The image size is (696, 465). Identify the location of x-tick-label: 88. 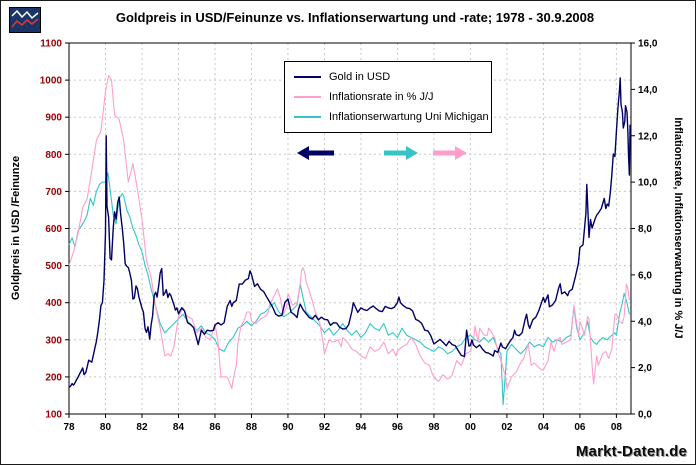
(252, 427).